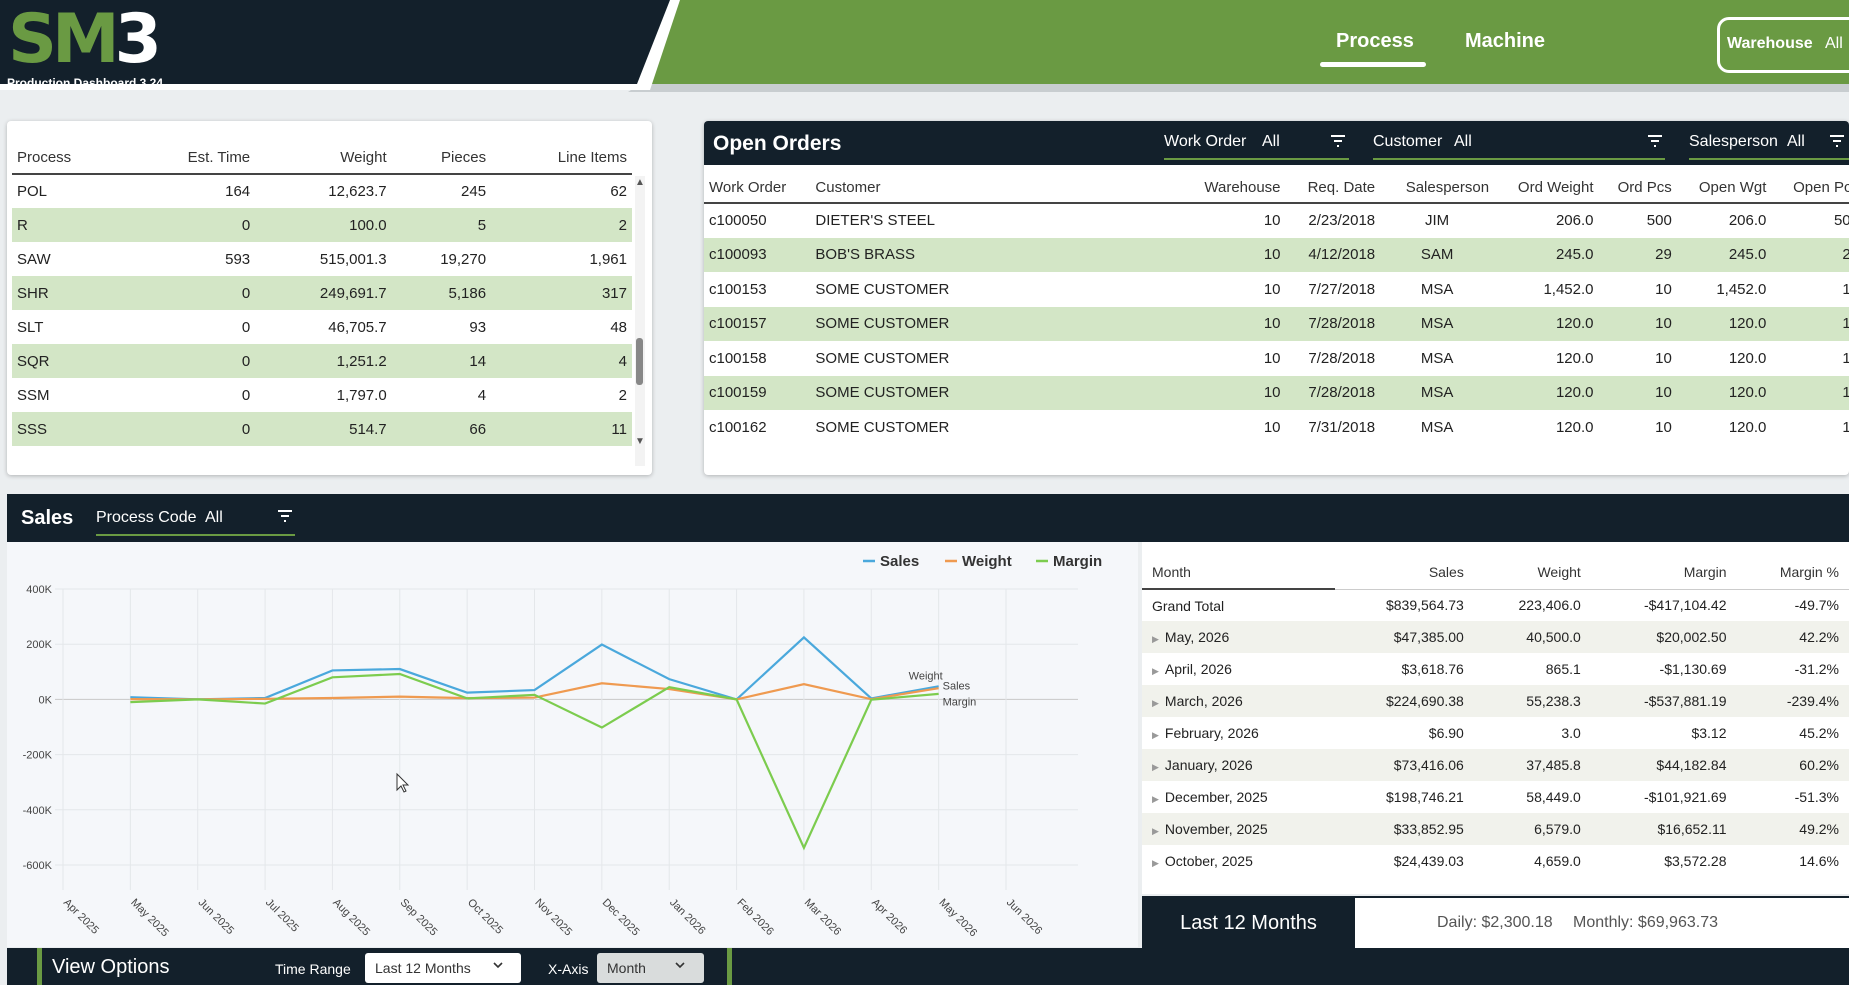  Describe the element at coordinates (621, 918) in the screenshot. I see `x-tick-label: Dec 2025` at that location.